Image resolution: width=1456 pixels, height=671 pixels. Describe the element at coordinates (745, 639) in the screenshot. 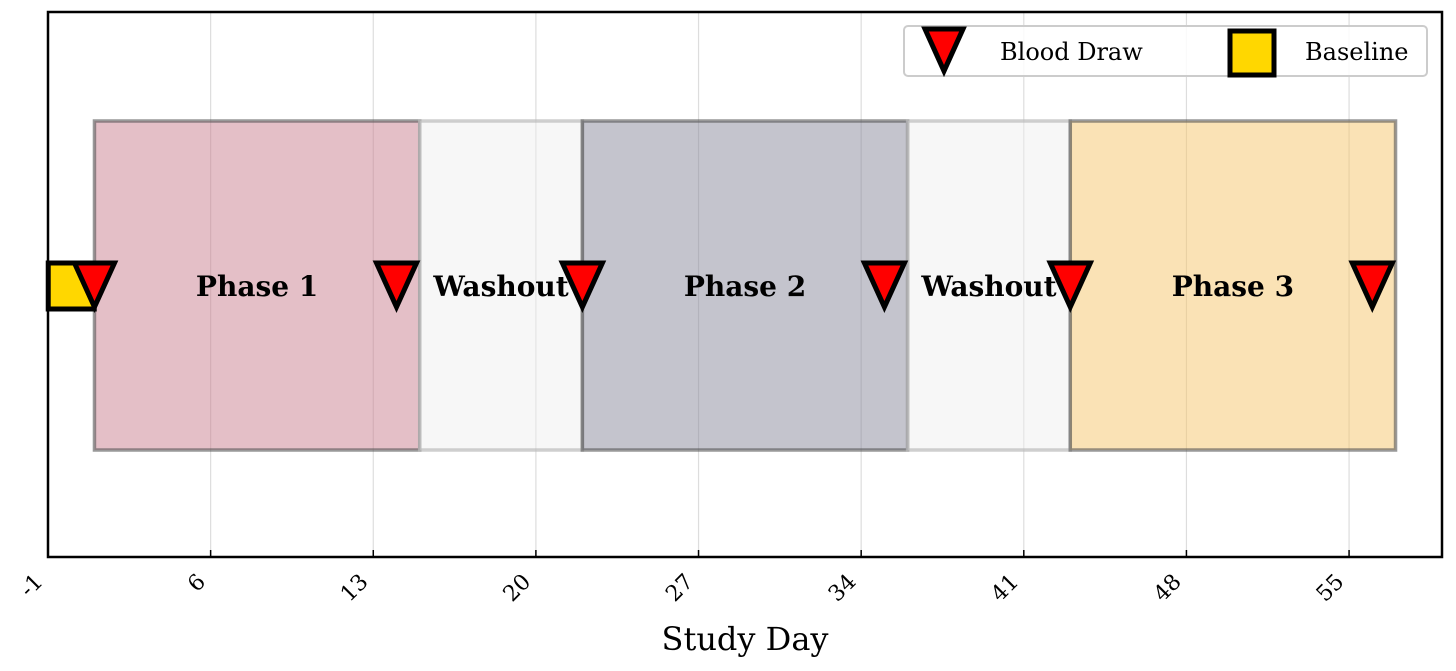

I see `x-axis-title: Study Day` at that location.